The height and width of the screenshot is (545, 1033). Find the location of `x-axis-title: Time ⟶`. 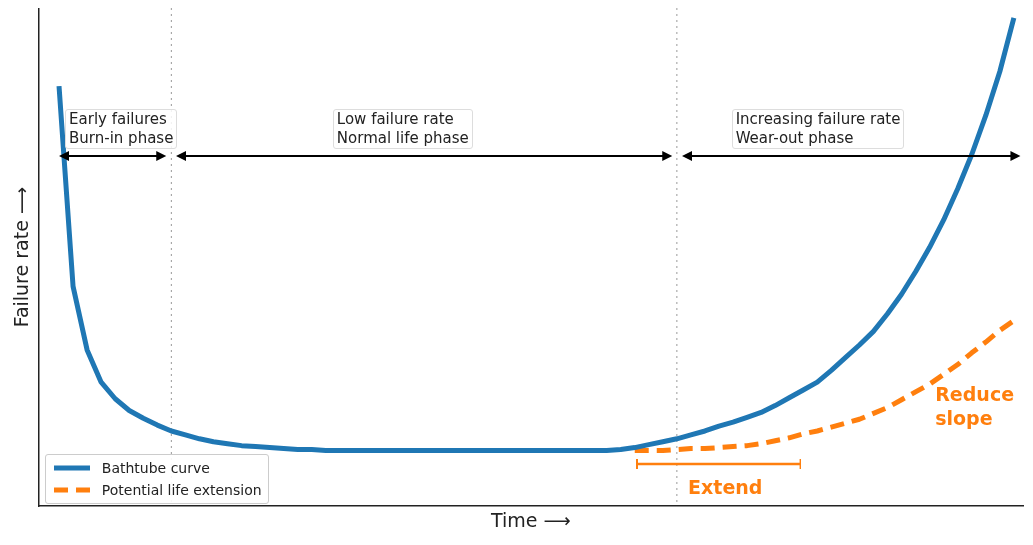

x-axis-title: Time ⟶ is located at coordinates (530, 519).